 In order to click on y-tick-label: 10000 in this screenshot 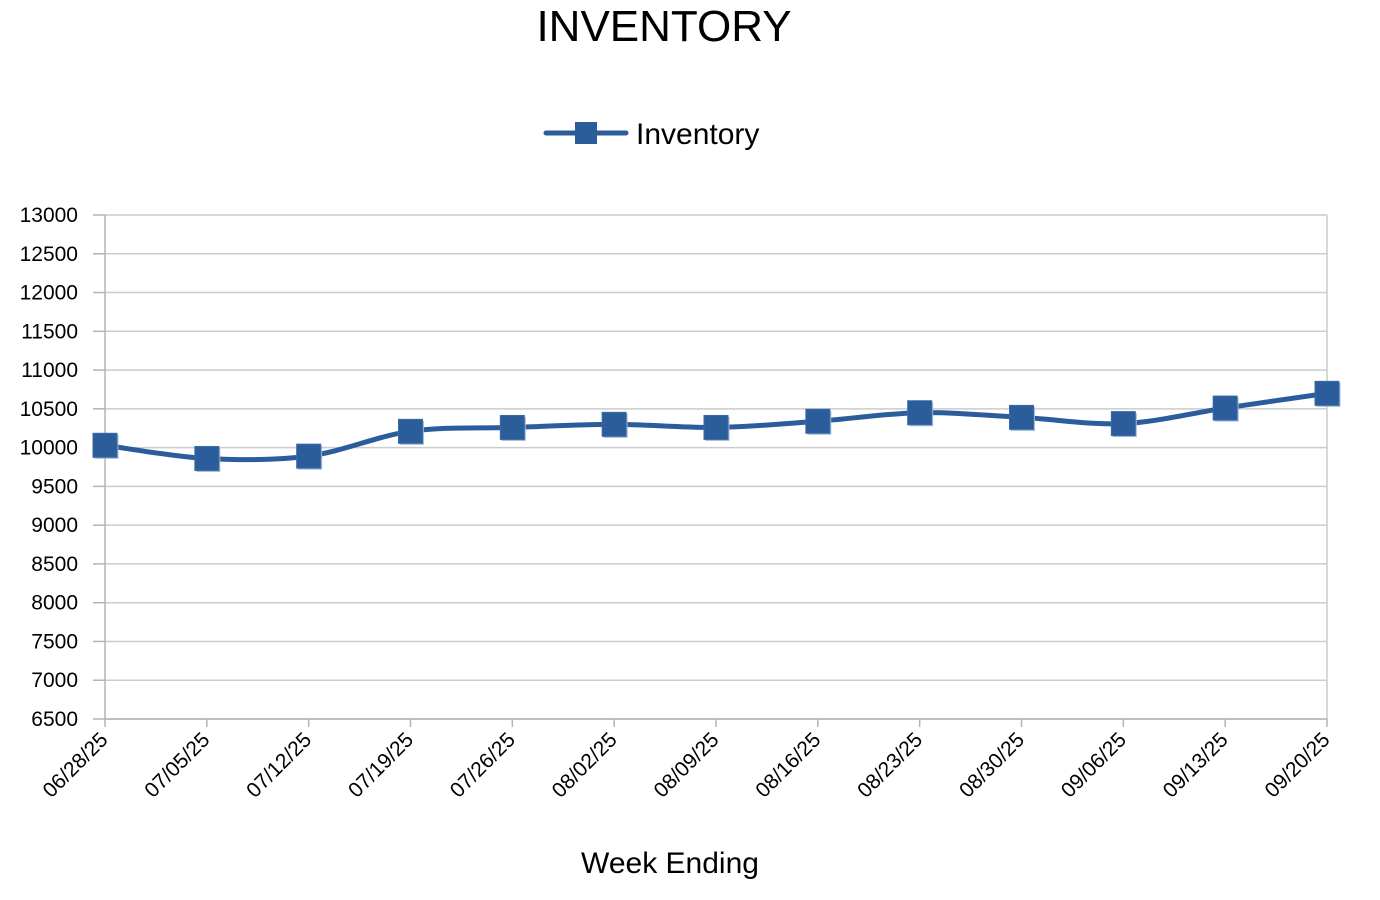, I will do `click(49, 448)`.